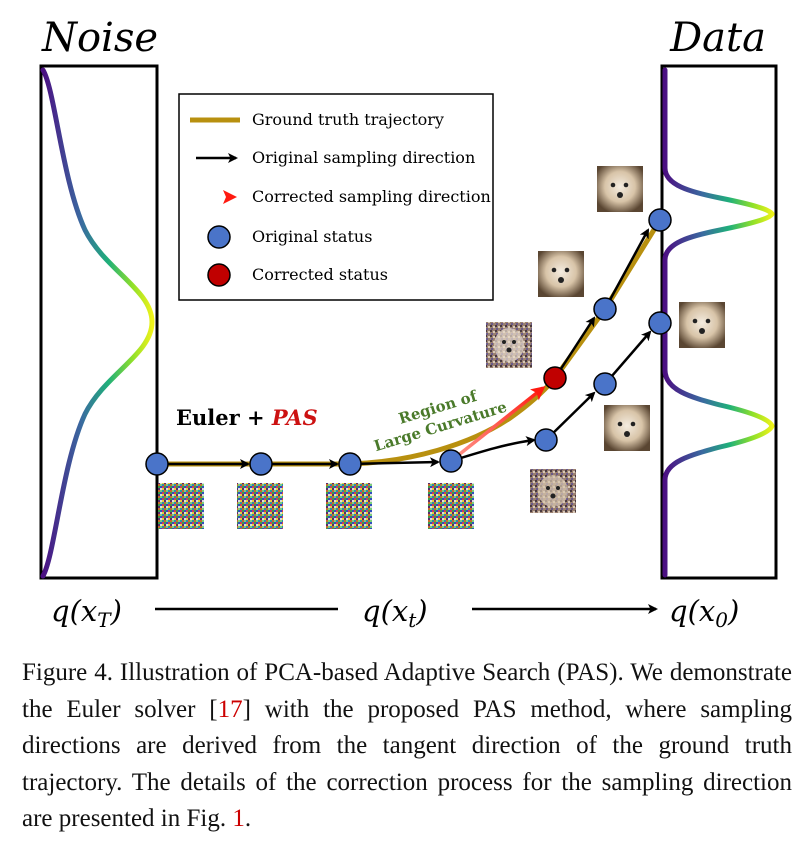  What do you see at coordinates (316, 506) in the screenshot?
I see `noise-thumbnails` at bounding box center [316, 506].